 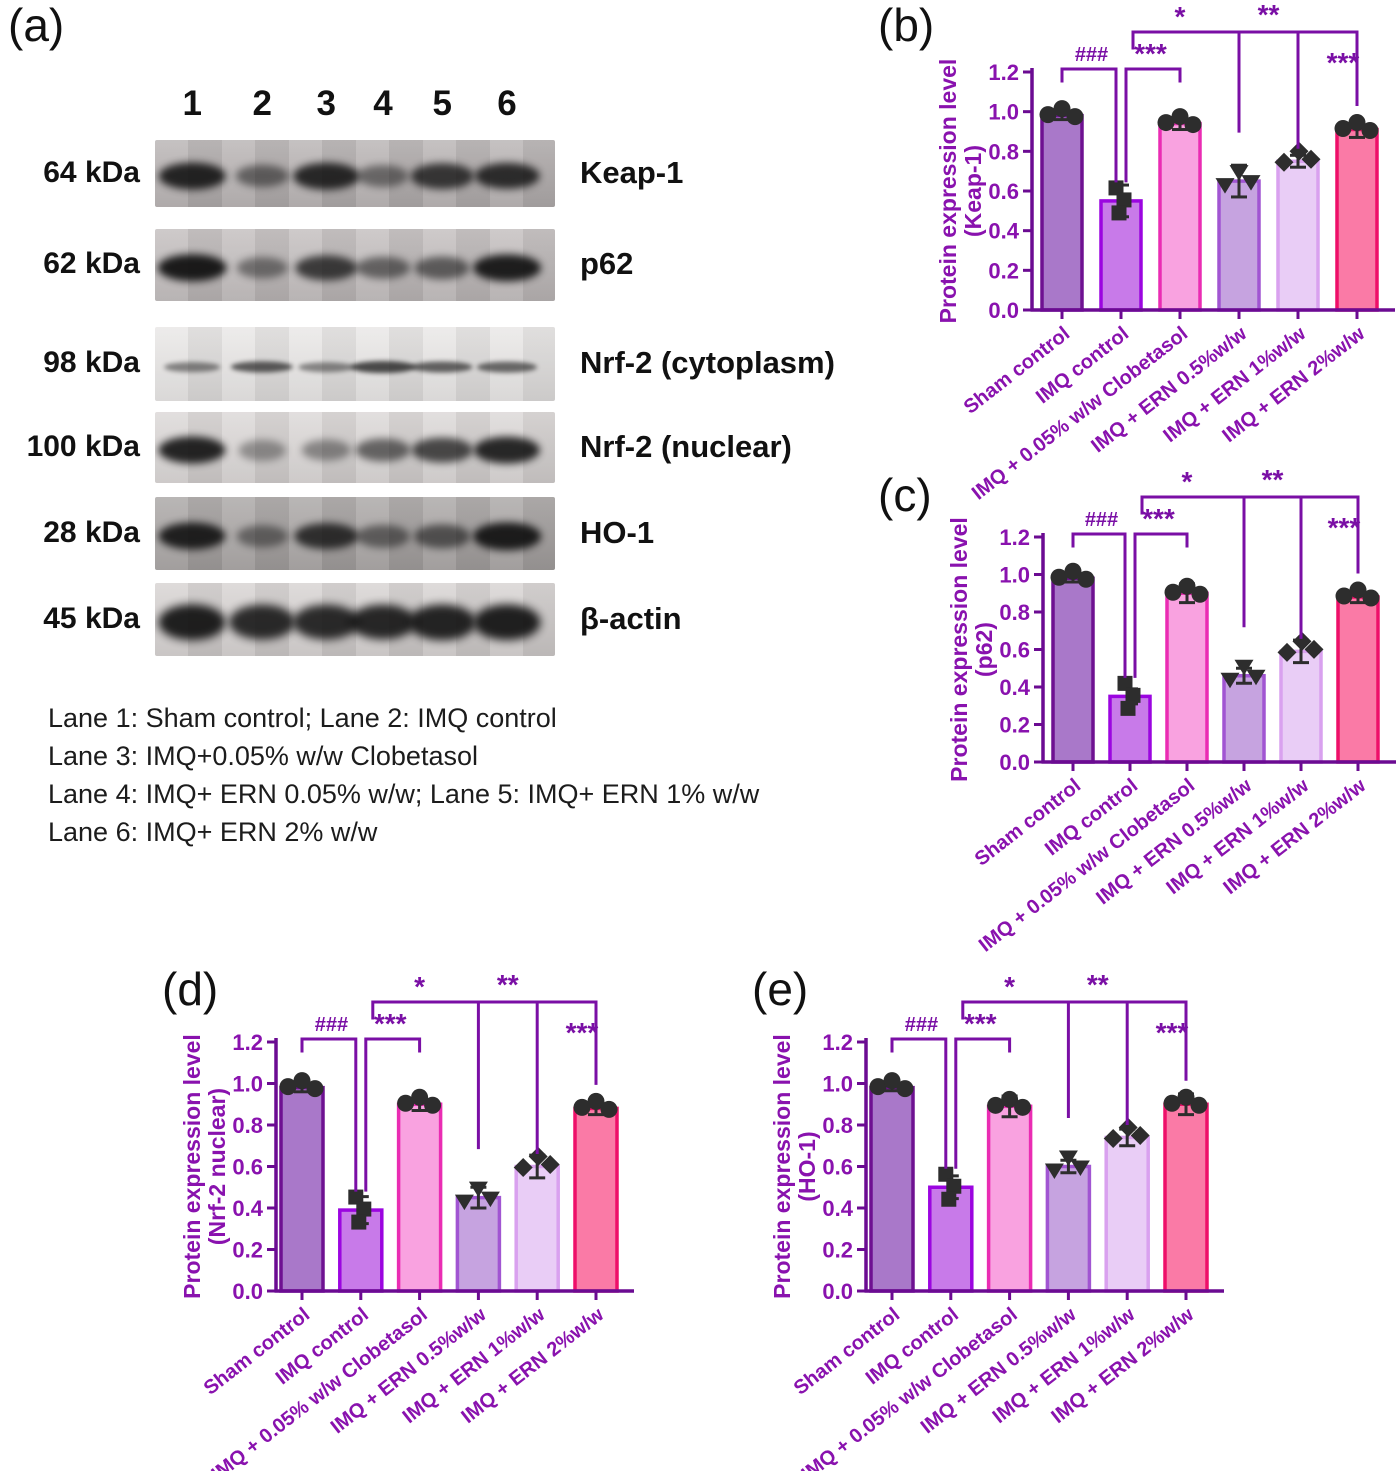 I want to click on y-axis-title: (Nrf-2 nuclear), so click(x=217, y=1166).